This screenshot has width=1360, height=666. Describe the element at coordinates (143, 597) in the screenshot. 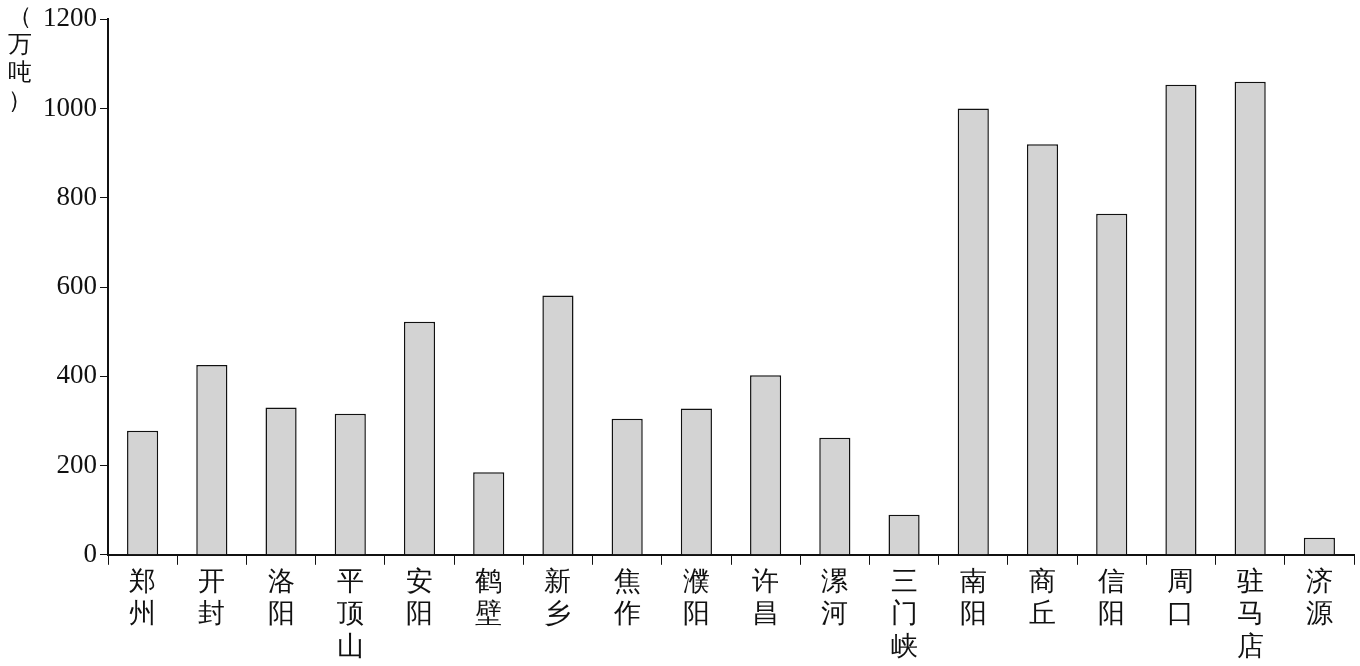

I see `x-tick-label: 郑州` at that location.